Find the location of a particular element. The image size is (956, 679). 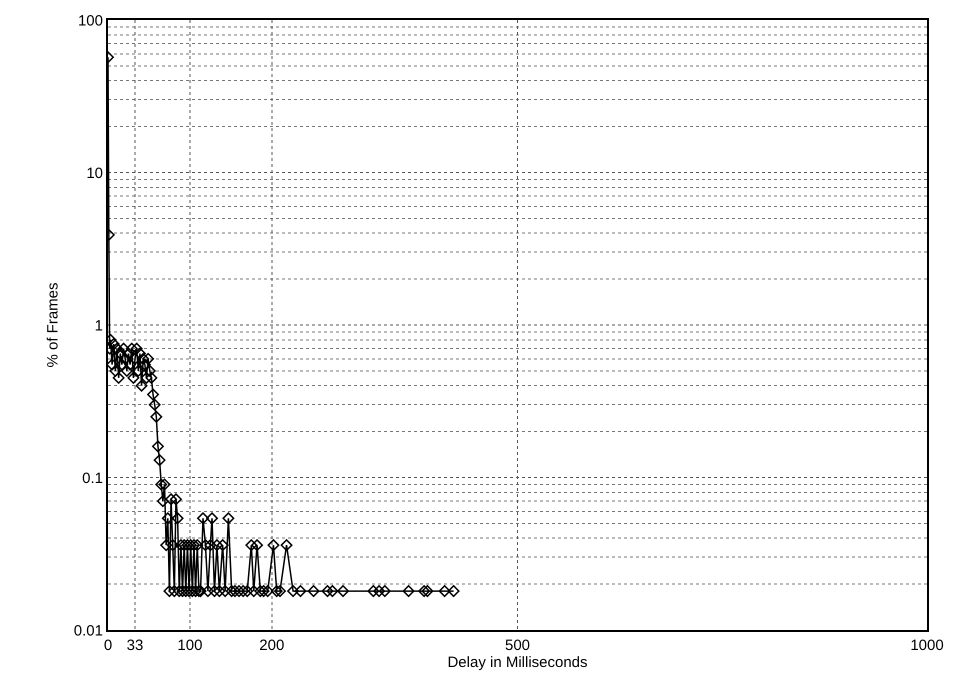

x-tick-label: 500 is located at coordinates (517, 645).